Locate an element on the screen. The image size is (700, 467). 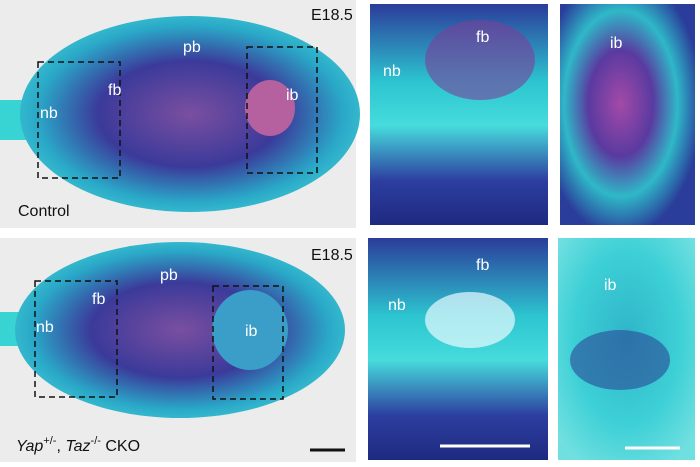
genotype-part: -/- is located at coordinates (96, 441).